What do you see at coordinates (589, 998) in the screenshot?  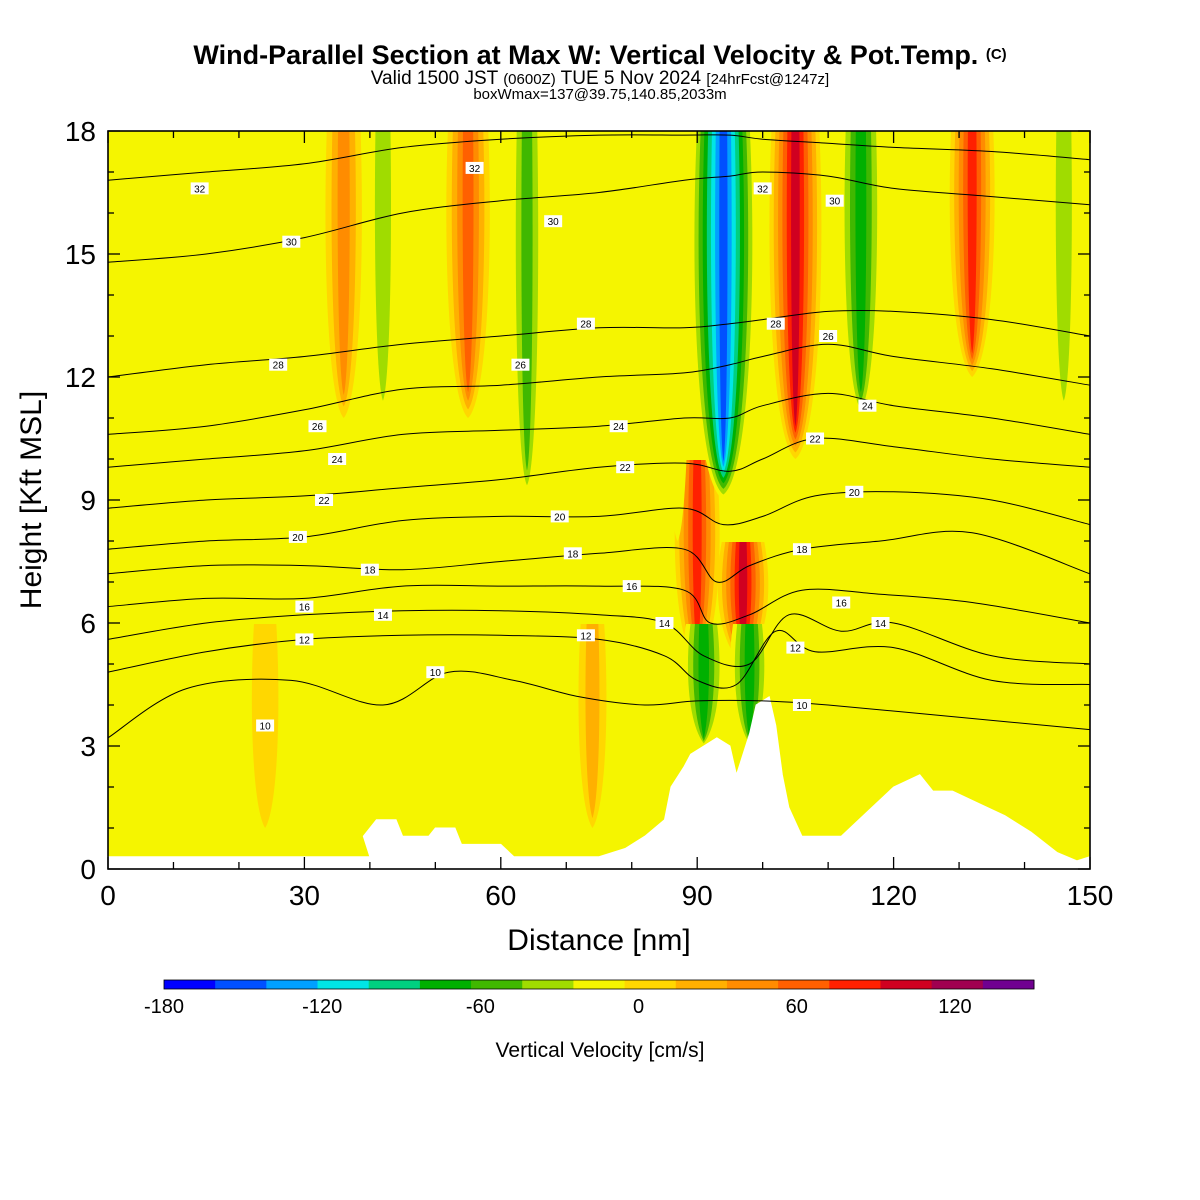 I see `colorbar: -180 -120 -60 0 60 120` at bounding box center [589, 998].